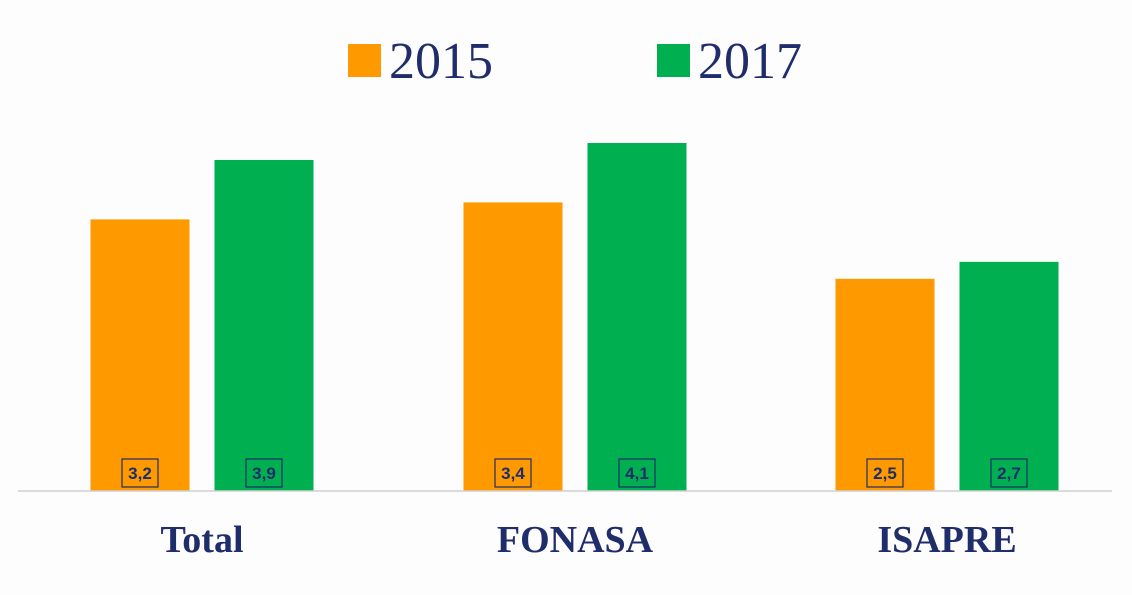 The image size is (1132, 595). I want to click on bar-fonasa-2015, so click(513, 347).